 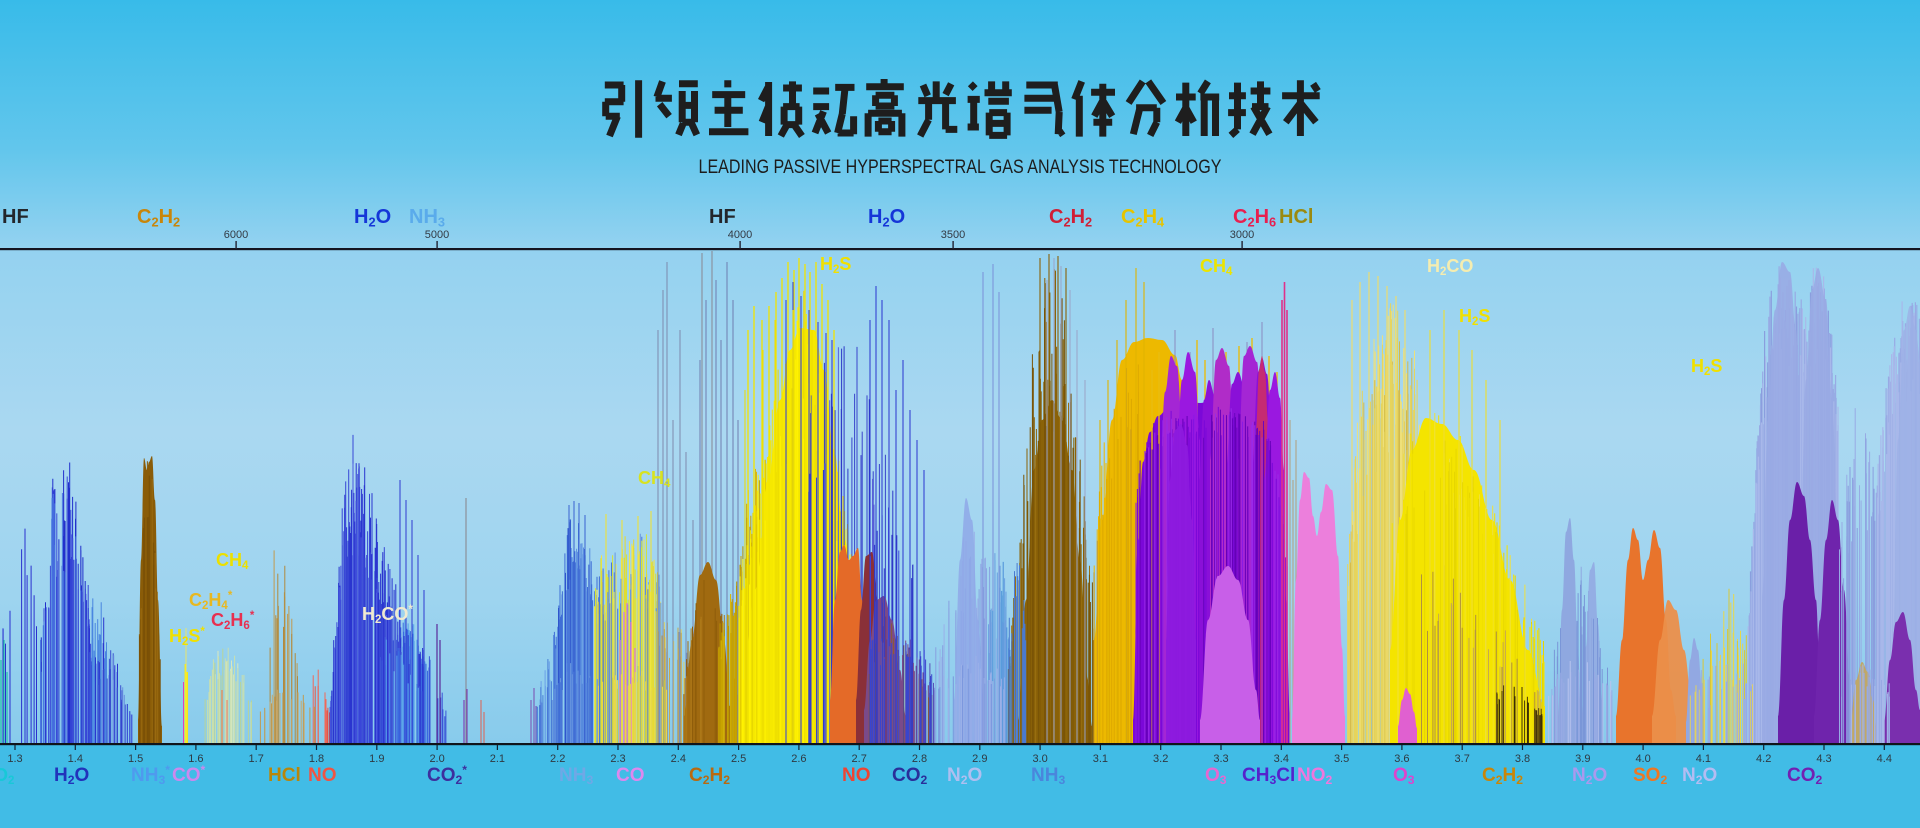 I want to click on svg-text: 1.5, so click(x=135, y=759).